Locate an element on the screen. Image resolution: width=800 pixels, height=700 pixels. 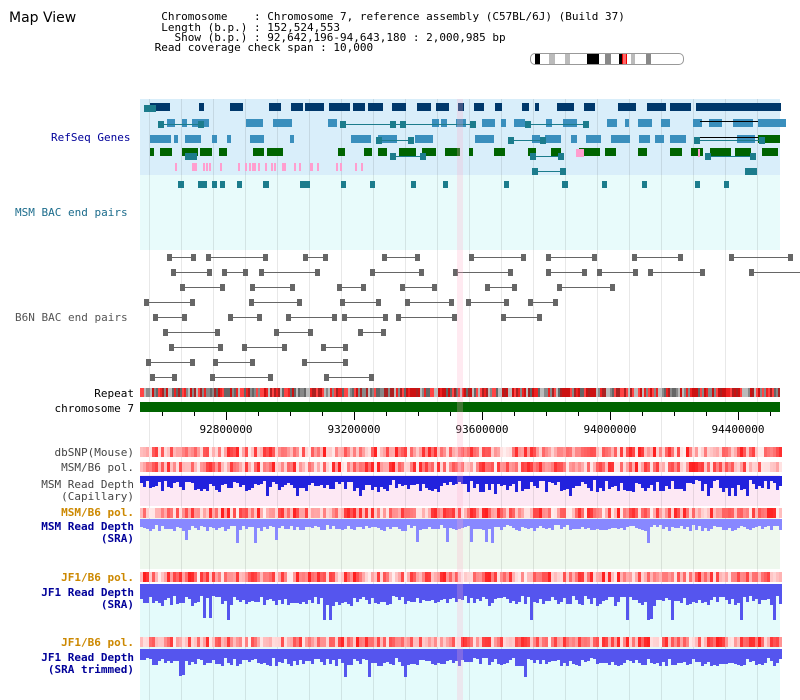
msm-b6-pol-label: MSM/B6 pol. is located at coordinates (97, 467).